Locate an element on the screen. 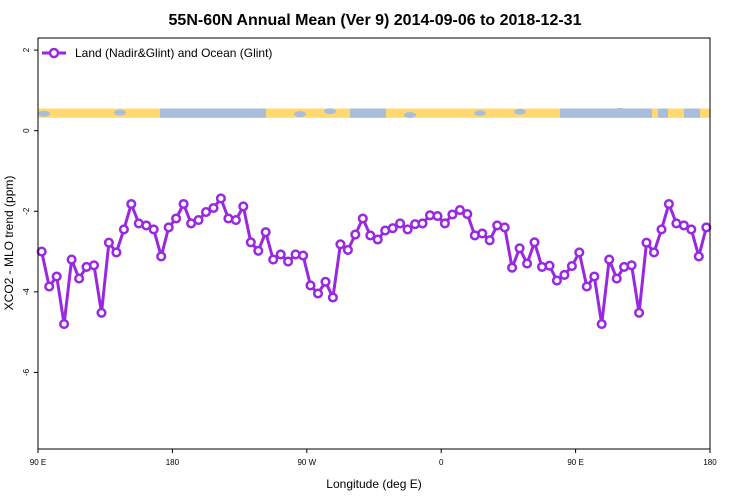 The width and height of the screenshot is (750, 500). mask-ocean-region is located at coordinates (213, 113).